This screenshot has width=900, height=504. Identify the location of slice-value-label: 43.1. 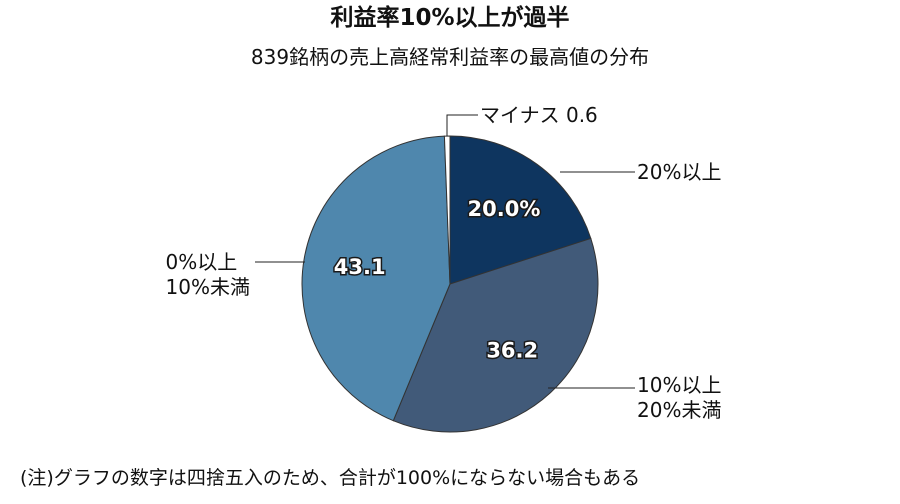
(360, 267).